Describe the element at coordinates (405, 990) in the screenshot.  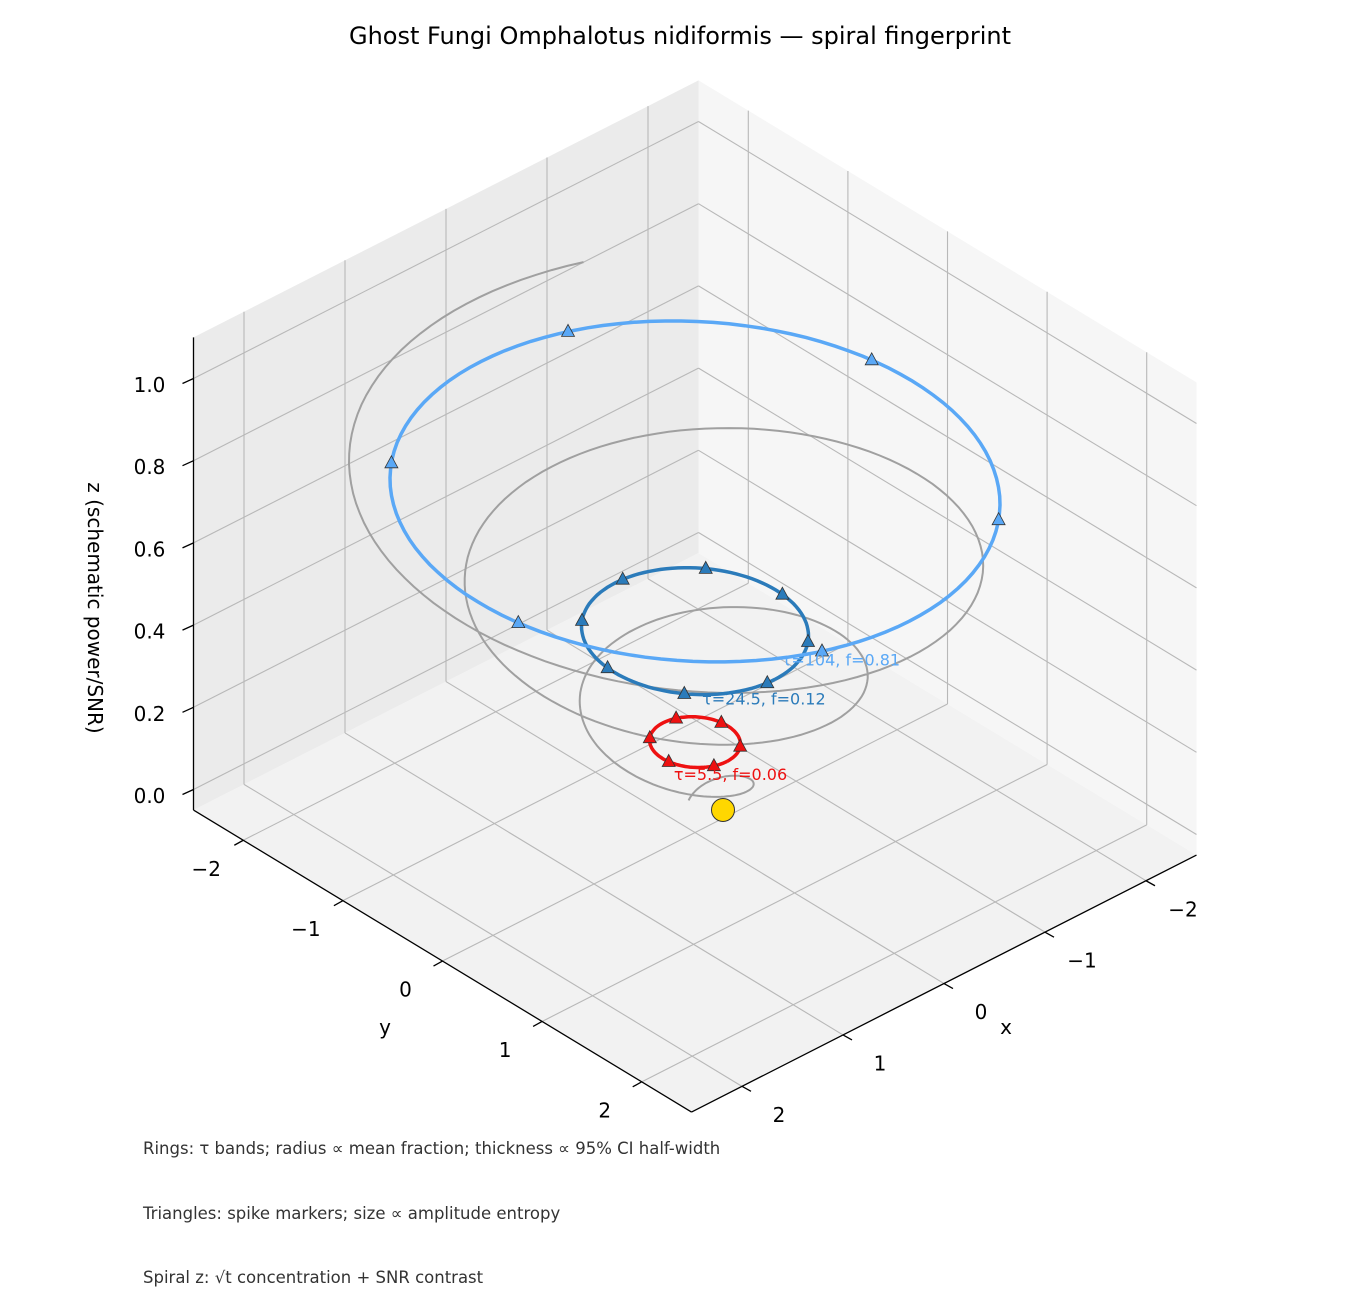
I see `x-tick-label: 0` at that location.